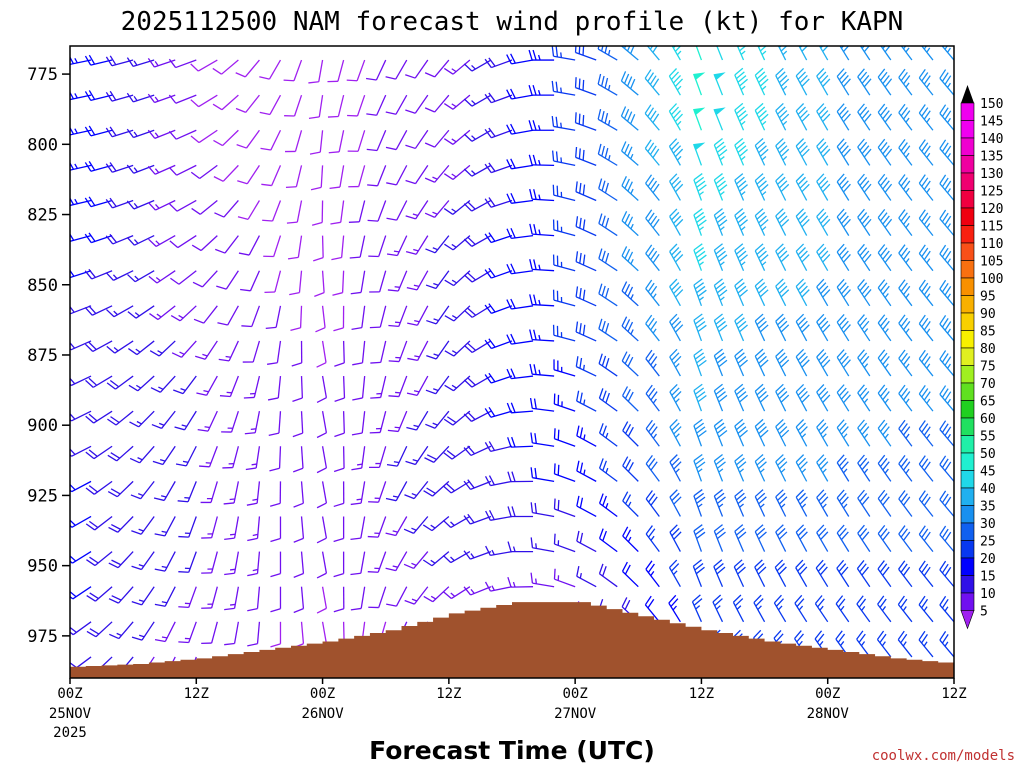 This screenshot has height=768, width=1024. What do you see at coordinates (988, 437) in the screenshot?
I see `color-bar-label: 55` at bounding box center [988, 437].